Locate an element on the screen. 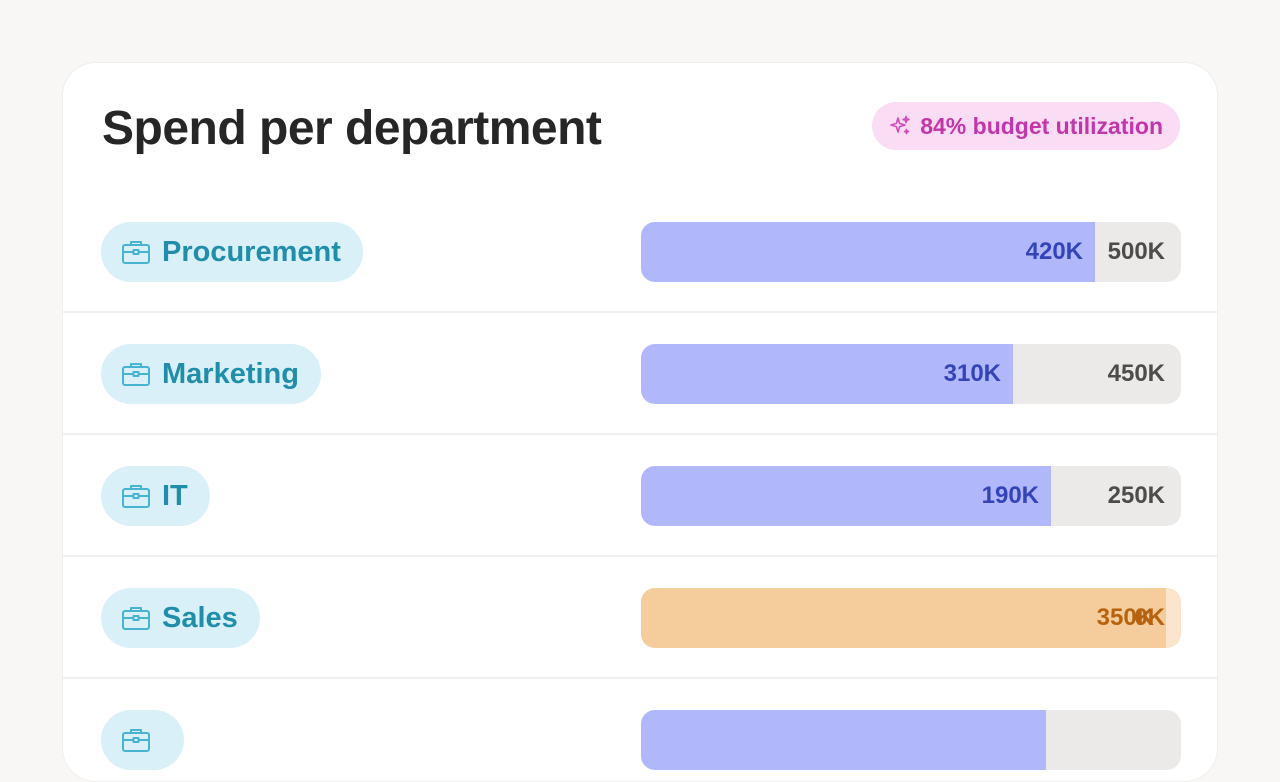 The width and height of the screenshot is (1280, 782). utilization-badge: 84% budget utilization is located at coordinates (1026, 126).